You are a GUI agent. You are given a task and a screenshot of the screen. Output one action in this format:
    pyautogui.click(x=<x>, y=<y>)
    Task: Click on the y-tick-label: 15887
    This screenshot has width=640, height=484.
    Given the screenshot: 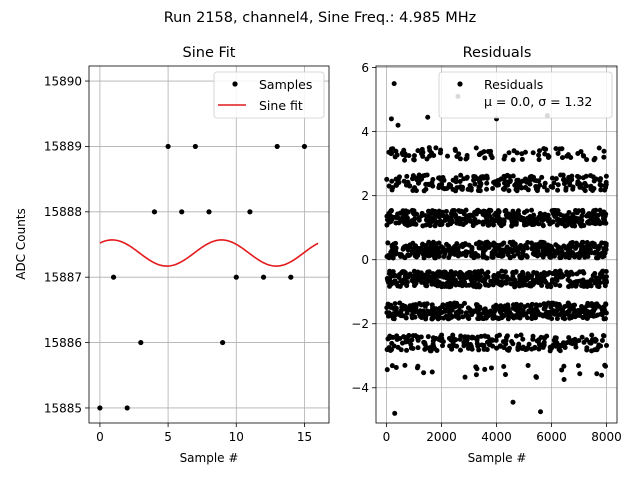 What is the action you would take?
    pyautogui.click(x=63, y=277)
    